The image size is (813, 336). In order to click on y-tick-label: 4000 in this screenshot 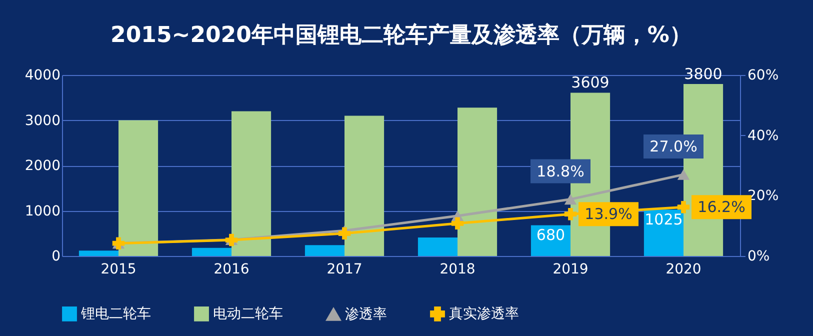, I will do `click(42, 76)`.